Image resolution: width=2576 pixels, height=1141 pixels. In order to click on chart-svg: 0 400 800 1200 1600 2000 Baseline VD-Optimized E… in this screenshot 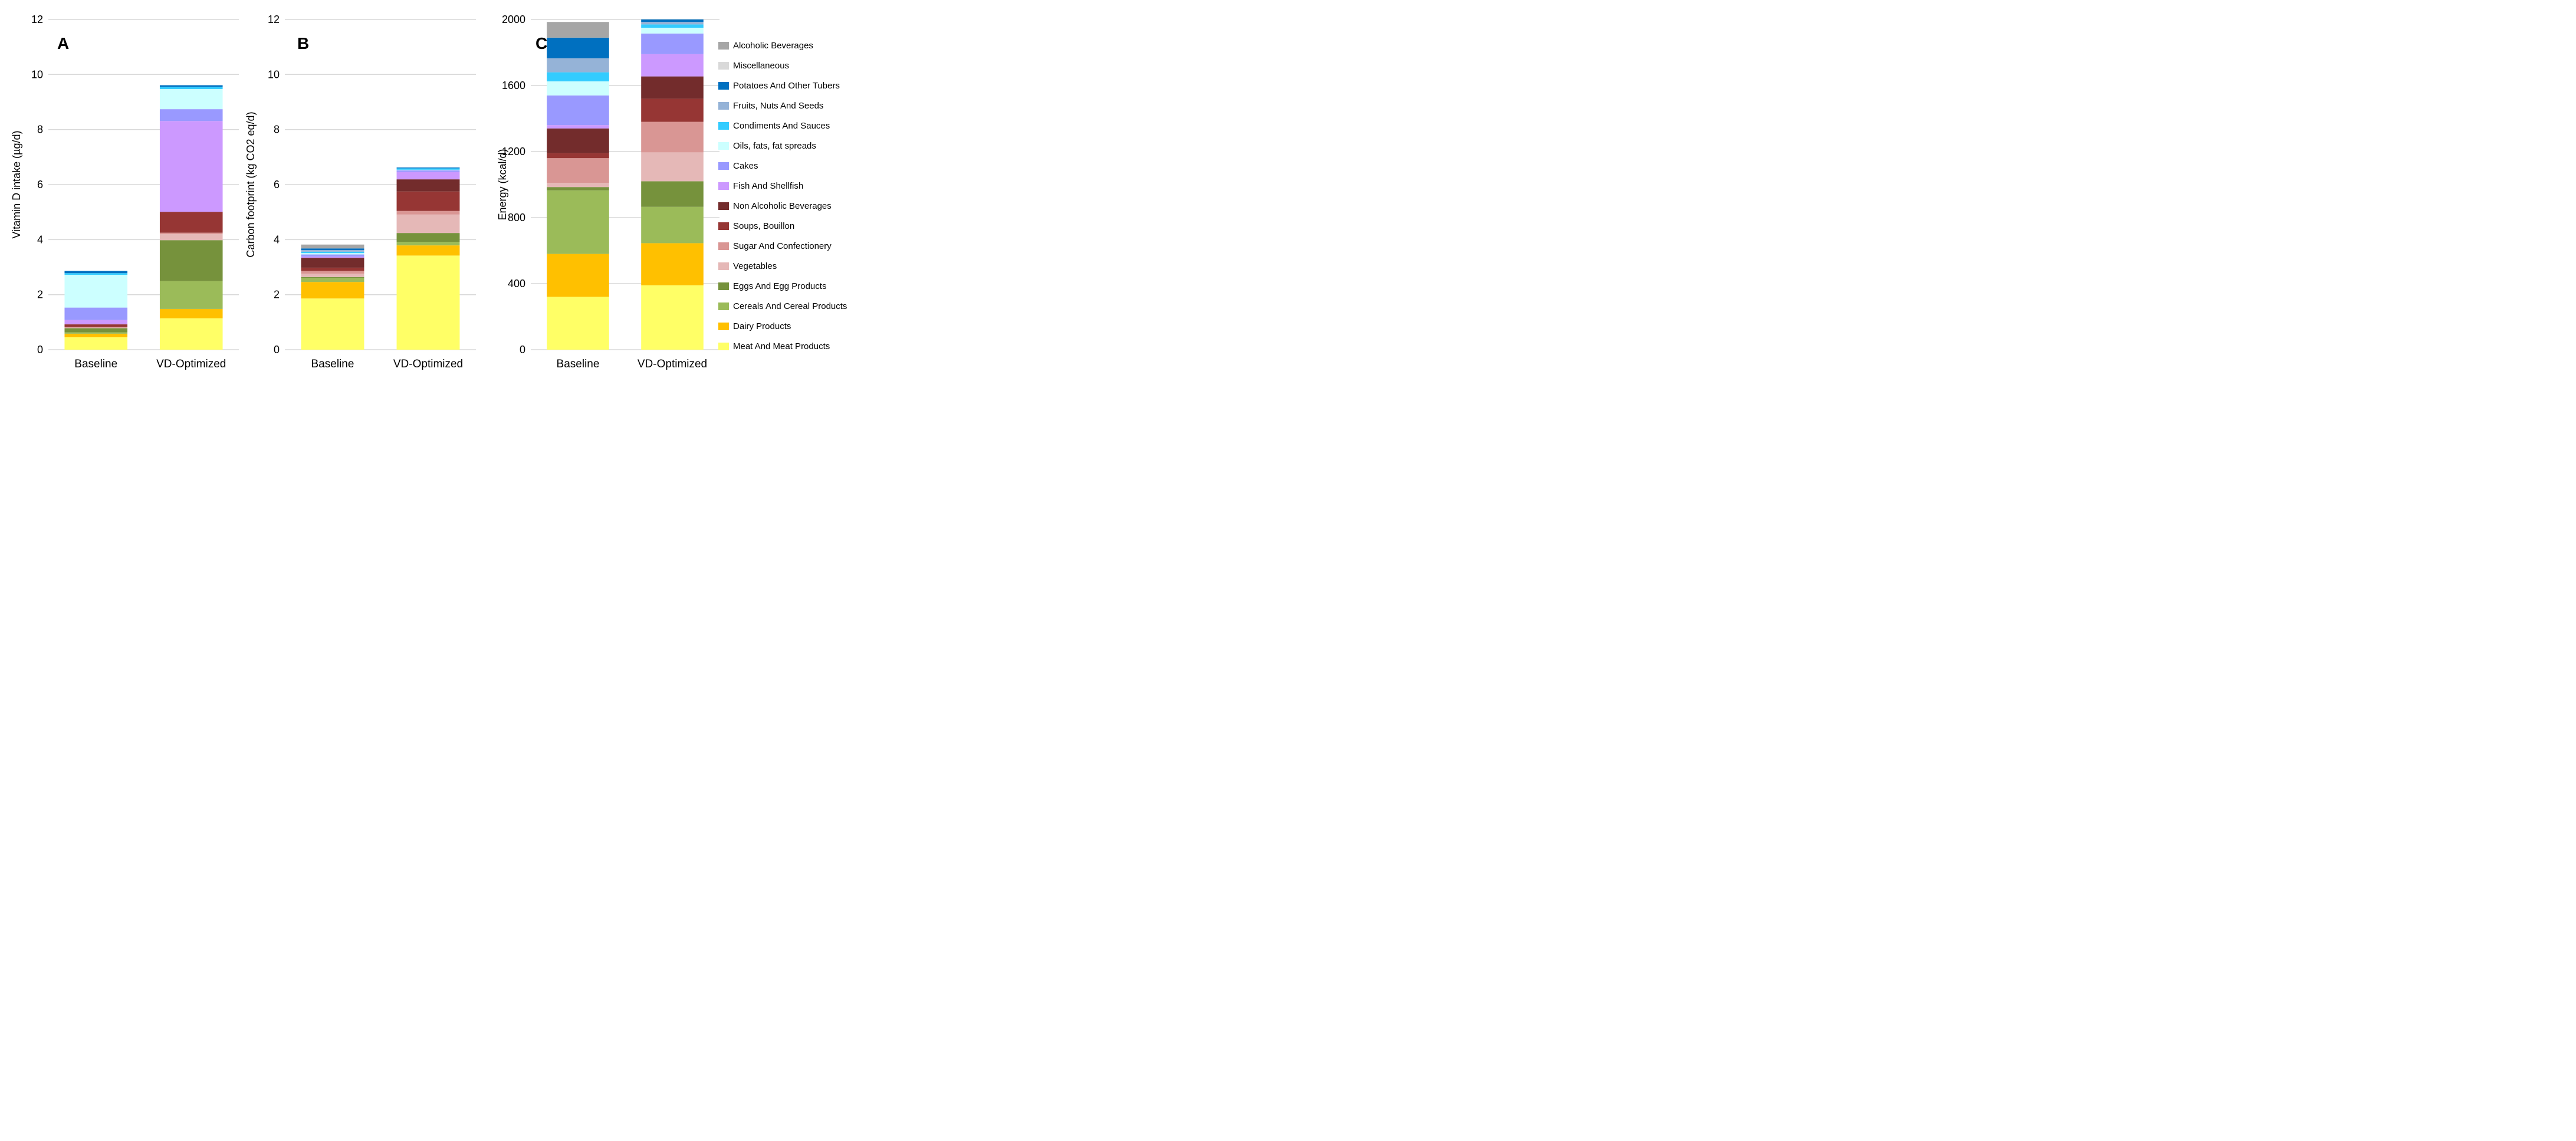, I will do `click(608, 192)`.